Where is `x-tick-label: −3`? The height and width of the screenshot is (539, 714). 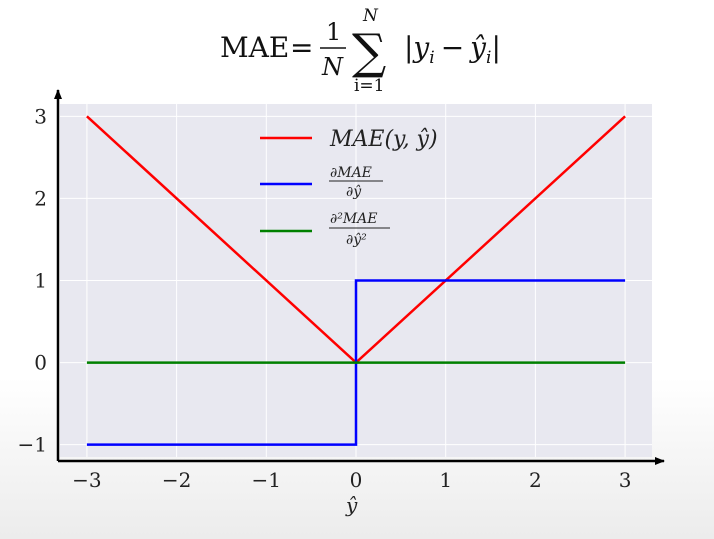 x-tick-label: −3 is located at coordinates (86, 480).